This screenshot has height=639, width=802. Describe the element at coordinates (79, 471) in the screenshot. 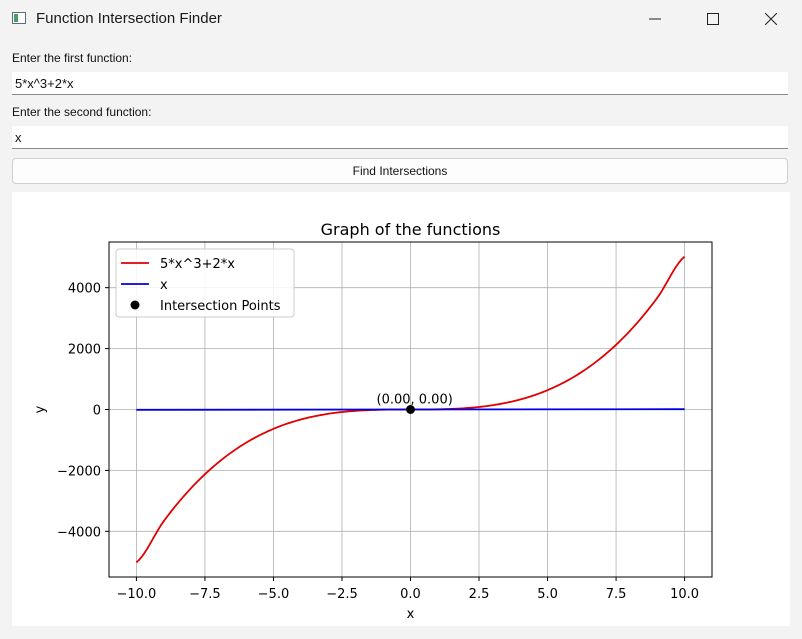

I see `y-tick-label: −2000` at that location.